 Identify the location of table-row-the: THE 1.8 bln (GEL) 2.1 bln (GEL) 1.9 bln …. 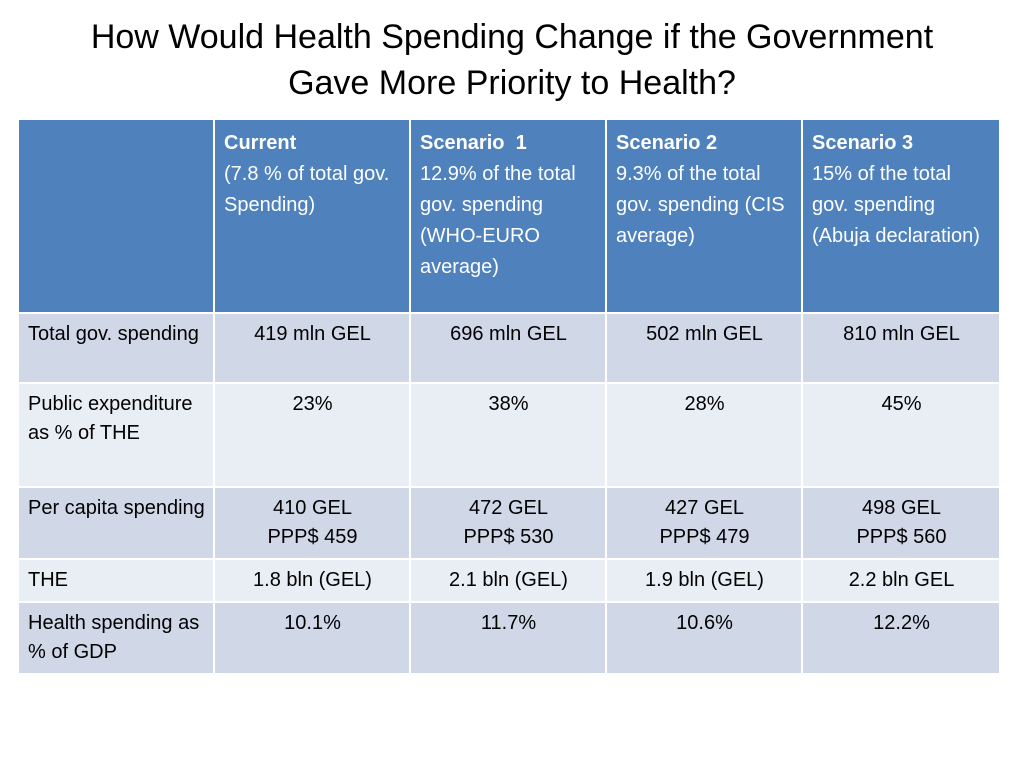
(509, 580).